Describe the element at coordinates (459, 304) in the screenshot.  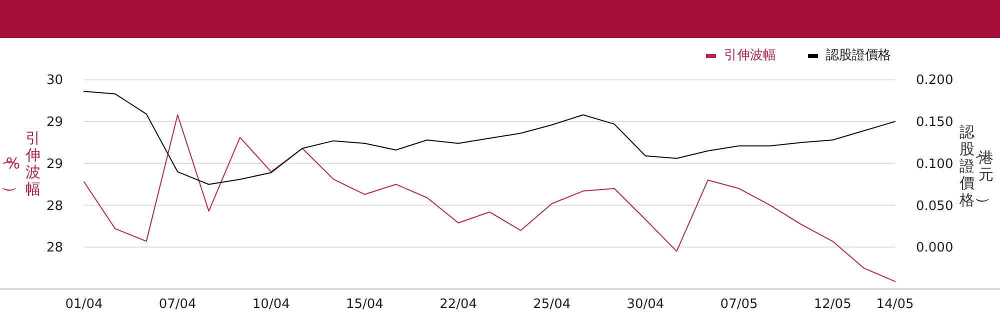
I see `x-tick-label: 22/04` at that location.